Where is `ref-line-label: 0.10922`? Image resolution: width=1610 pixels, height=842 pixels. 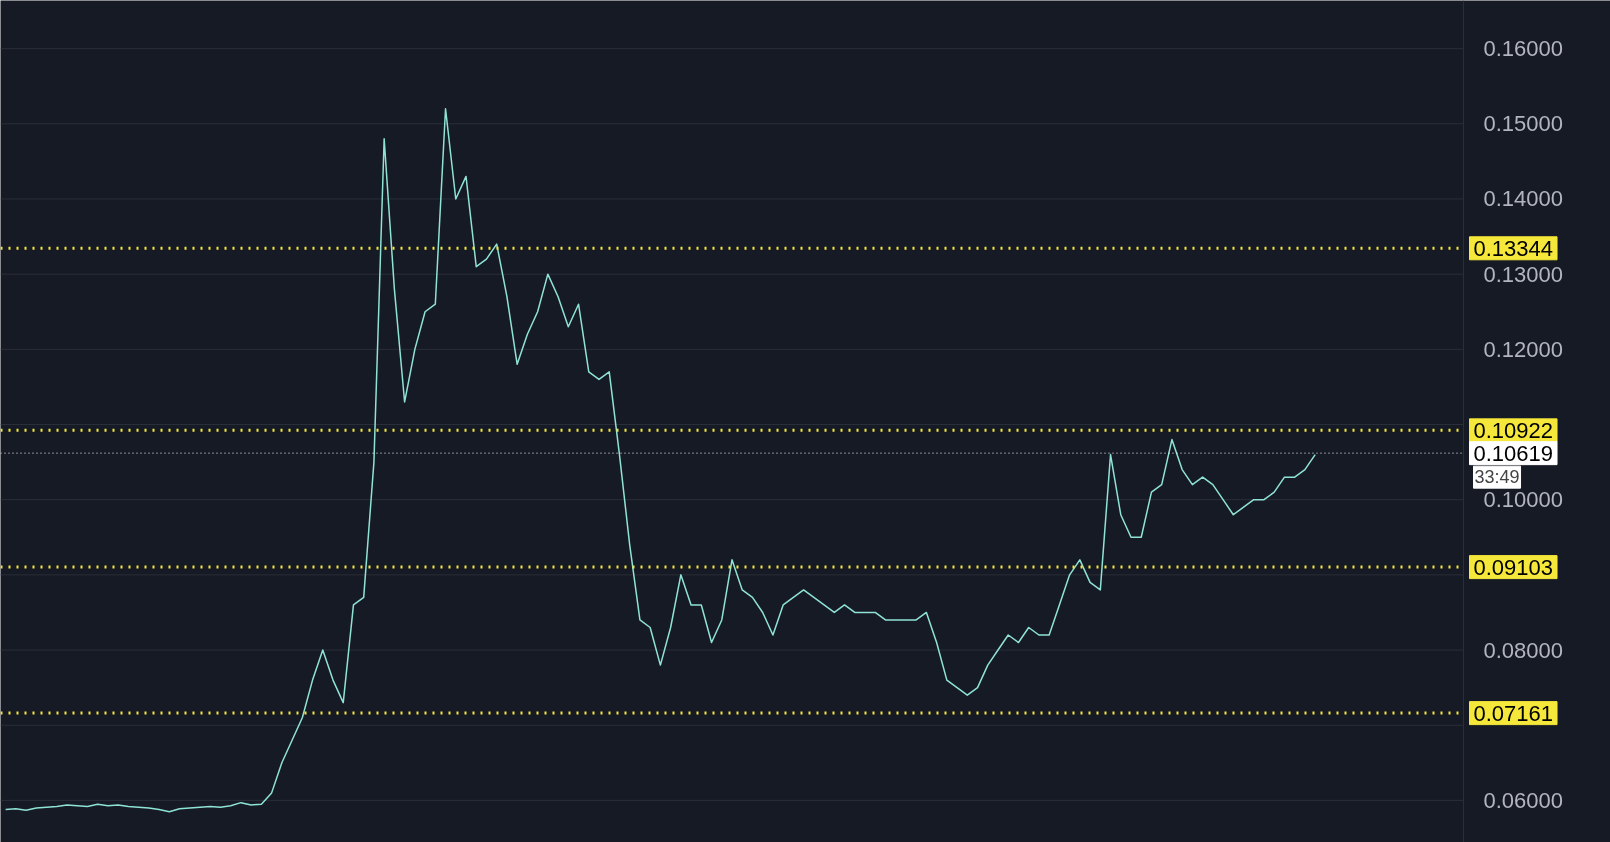 ref-line-label: 0.10922 is located at coordinates (1513, 430).